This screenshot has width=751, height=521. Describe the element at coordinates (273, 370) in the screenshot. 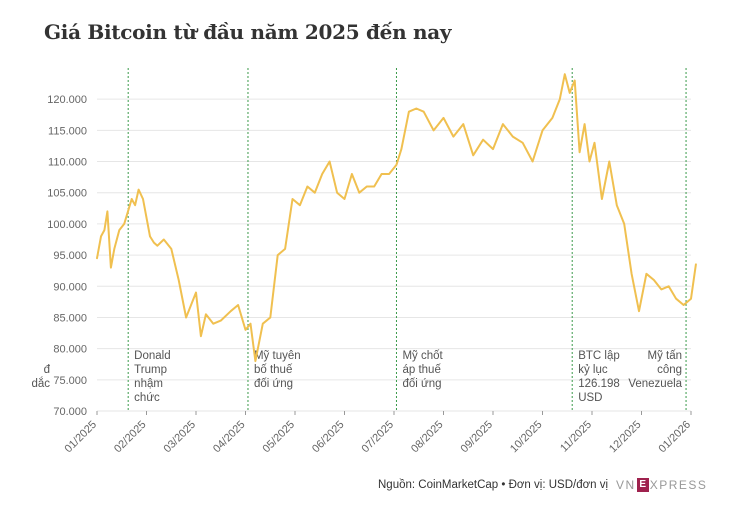

I see `event-label: bố thuế` at that location.